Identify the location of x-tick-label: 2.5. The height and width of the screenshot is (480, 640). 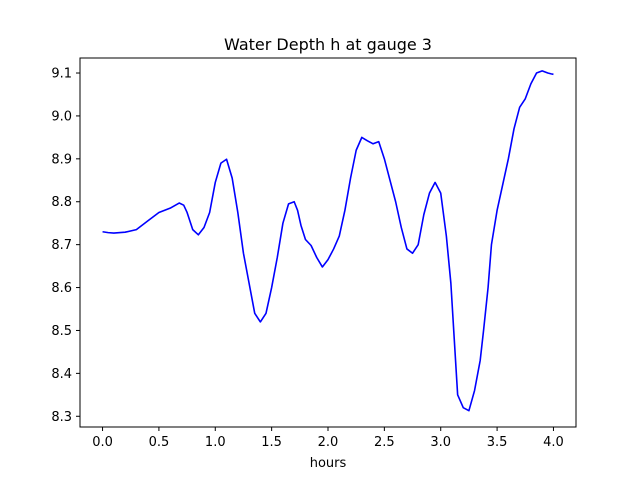
(384, 442).